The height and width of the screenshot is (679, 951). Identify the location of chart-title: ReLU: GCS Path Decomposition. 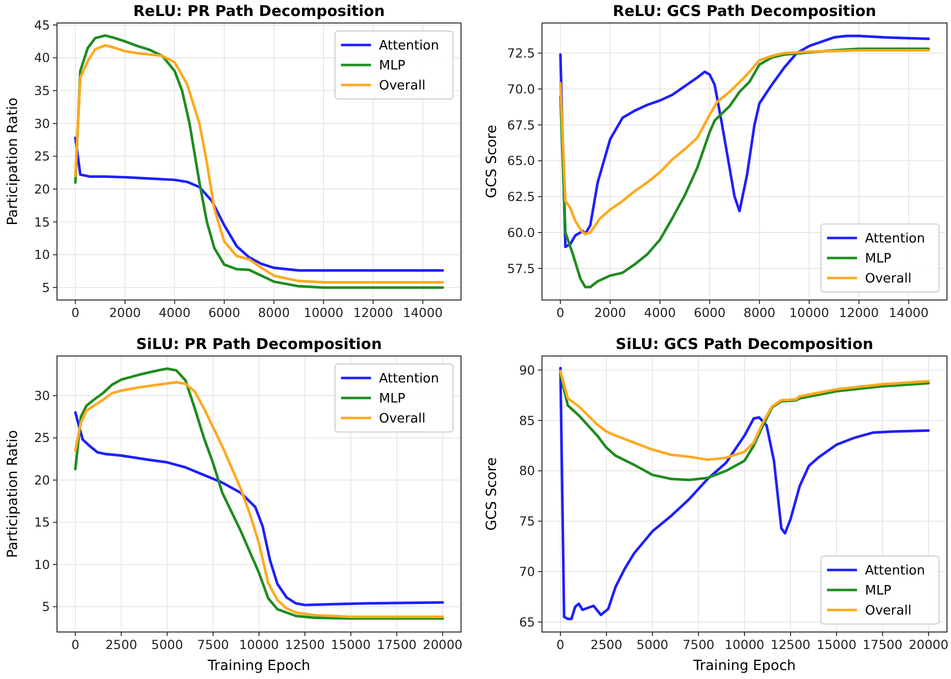
(744, 11).